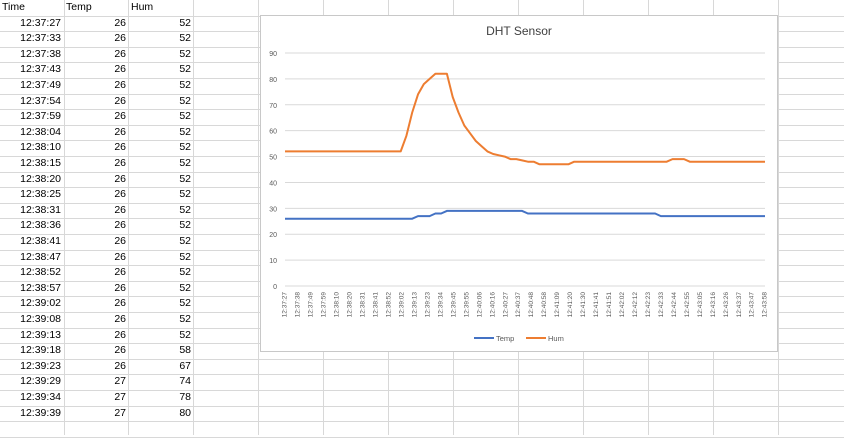 Image resolution: width=844 pixels, height=438 pixels. Describe the element at coordinates (525, 214) in the screenshot. I see `series-line-temp` at that location.